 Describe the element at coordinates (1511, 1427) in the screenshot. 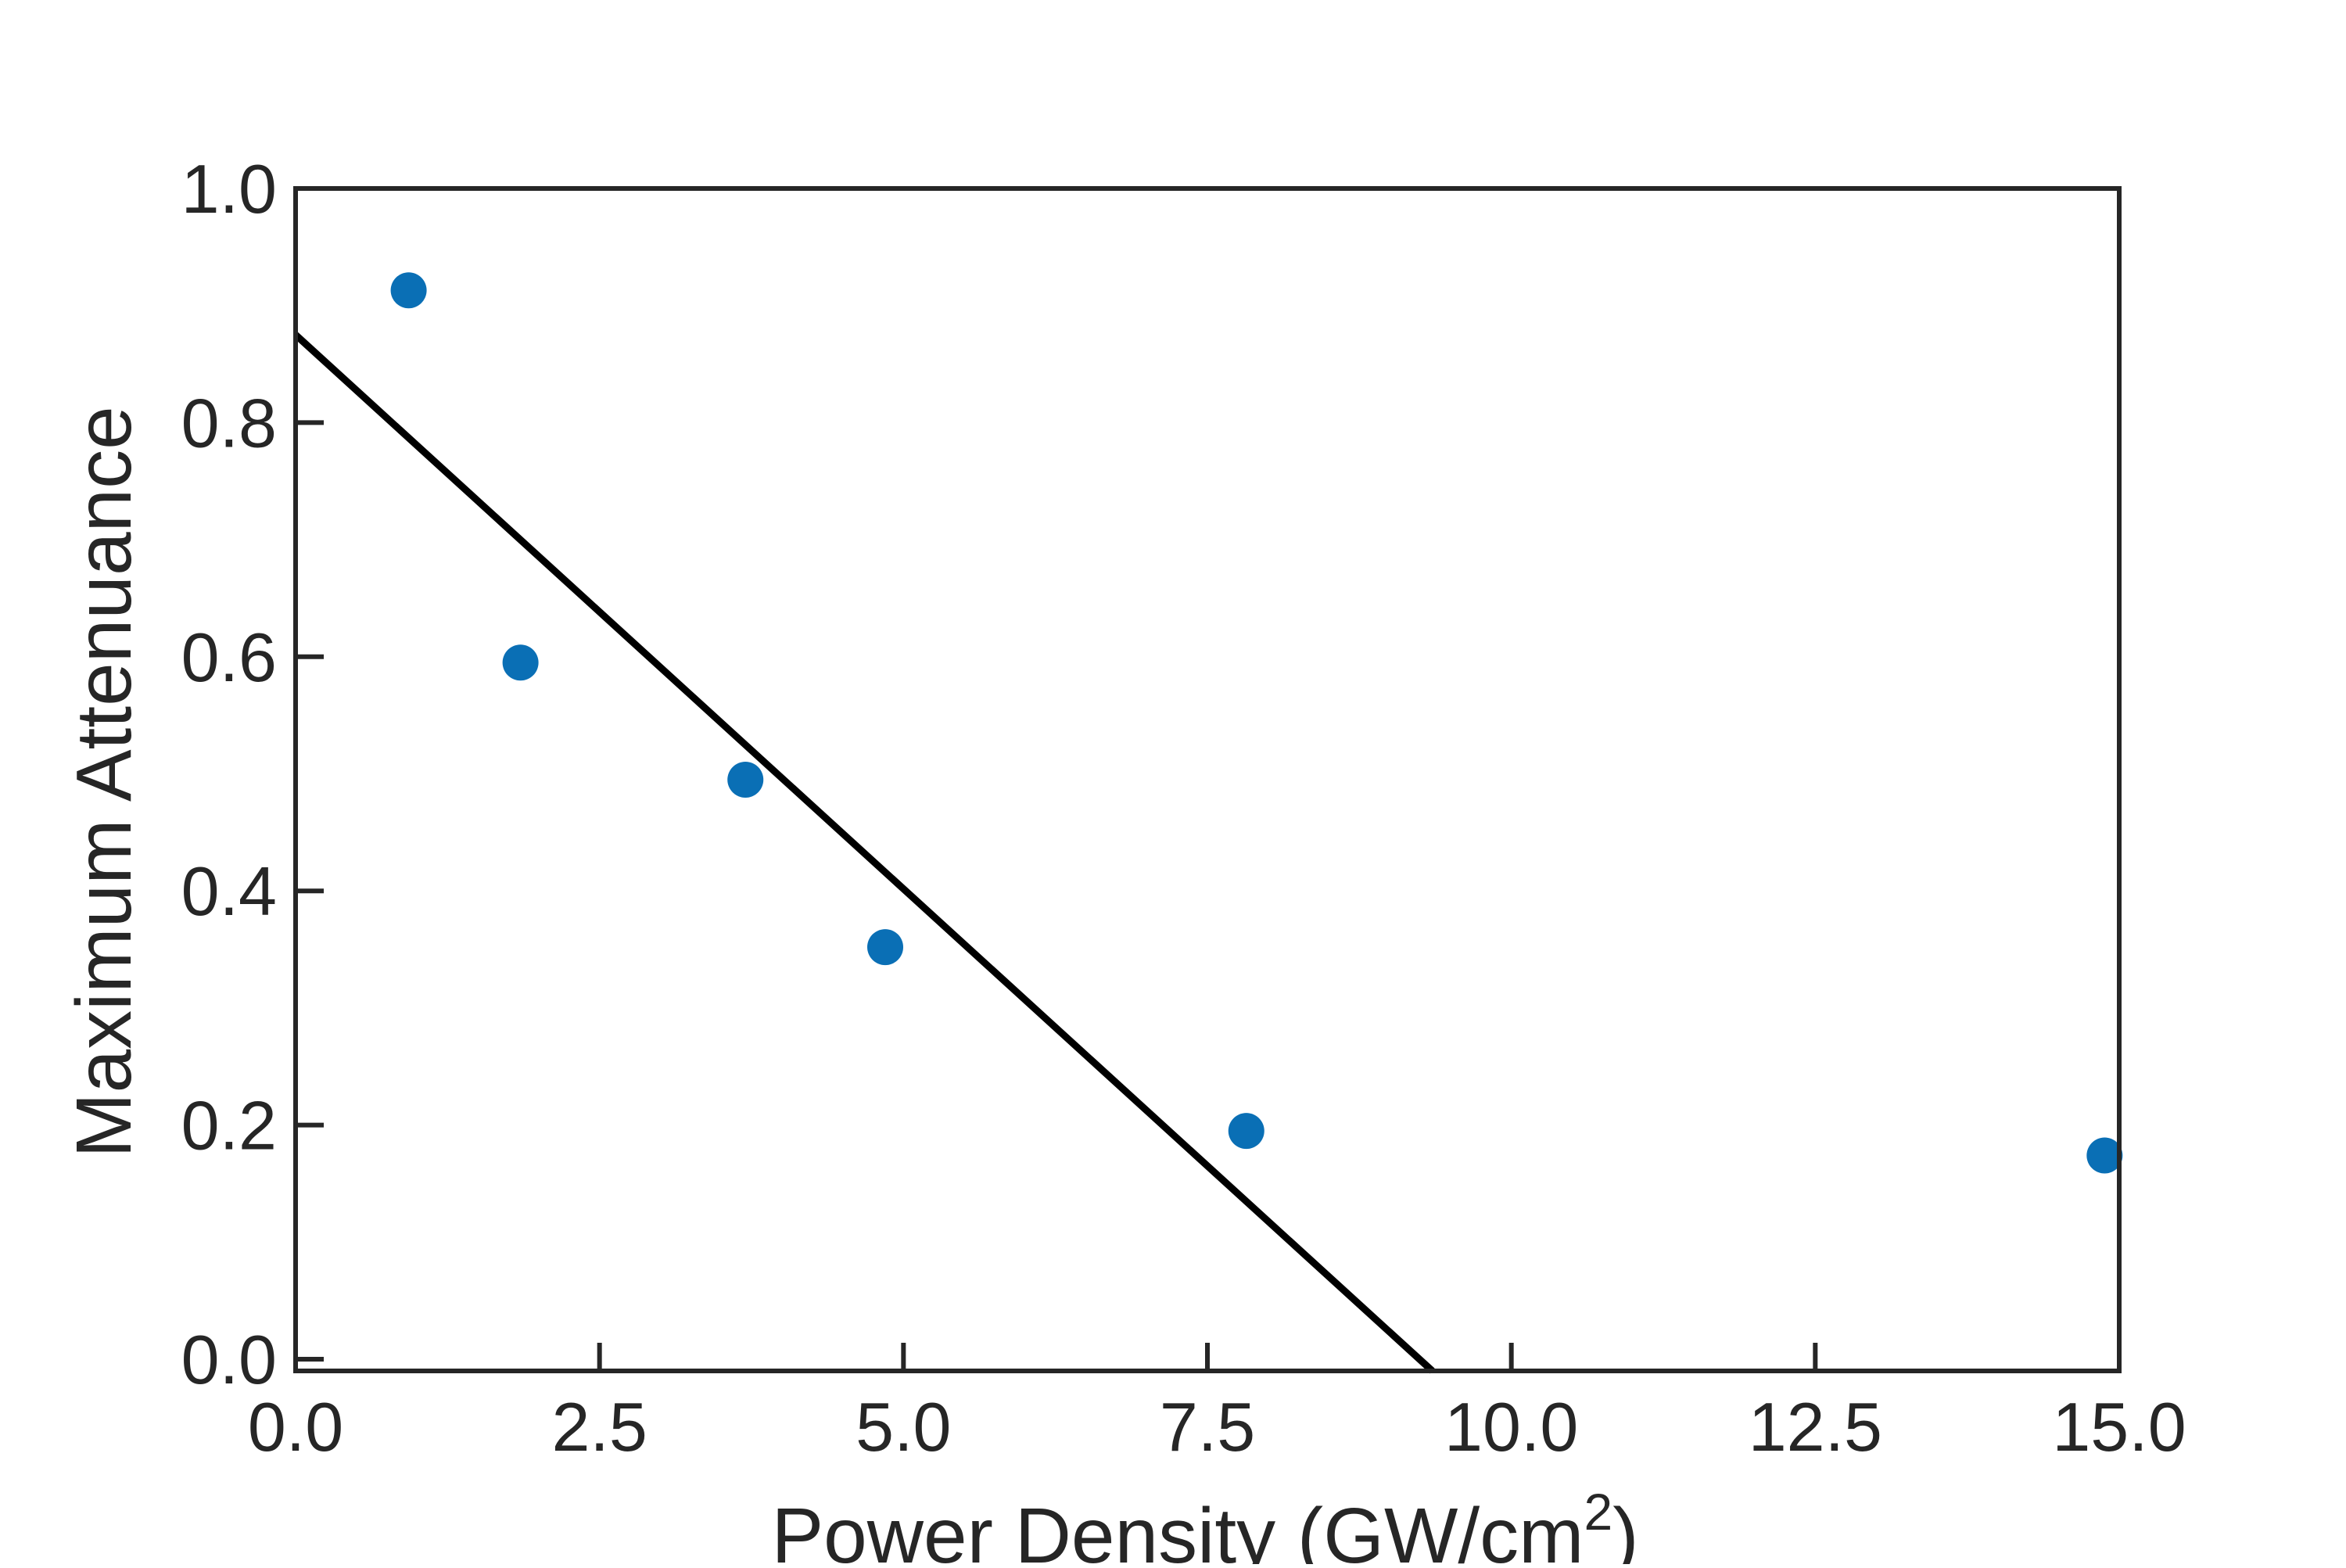

I see `x-tick-label: 10.0` at that location.